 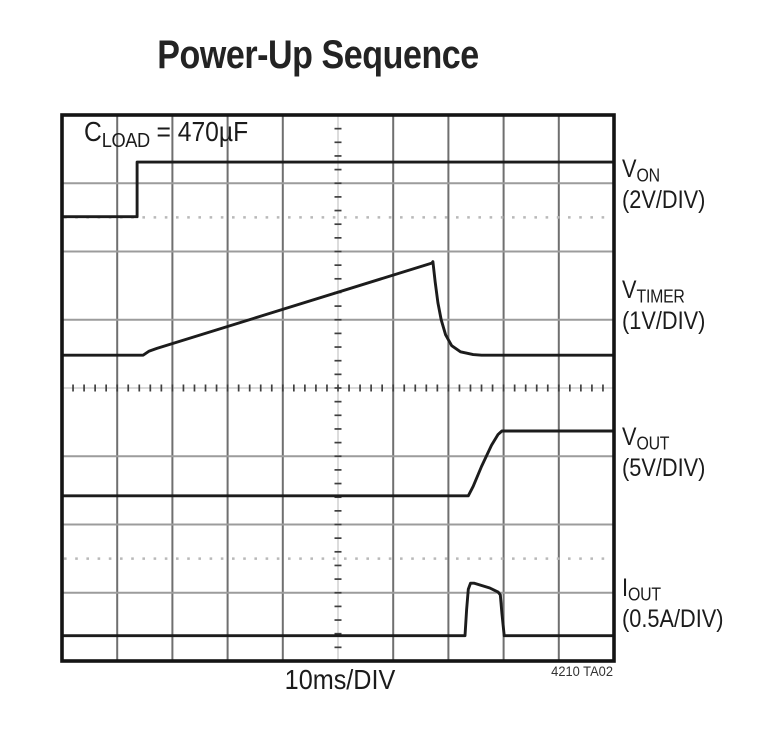 What do you see at coordinates (648, 175) in the screenshot?
I see `channel-name-subscript: ON` at bounding box center [648, 175].